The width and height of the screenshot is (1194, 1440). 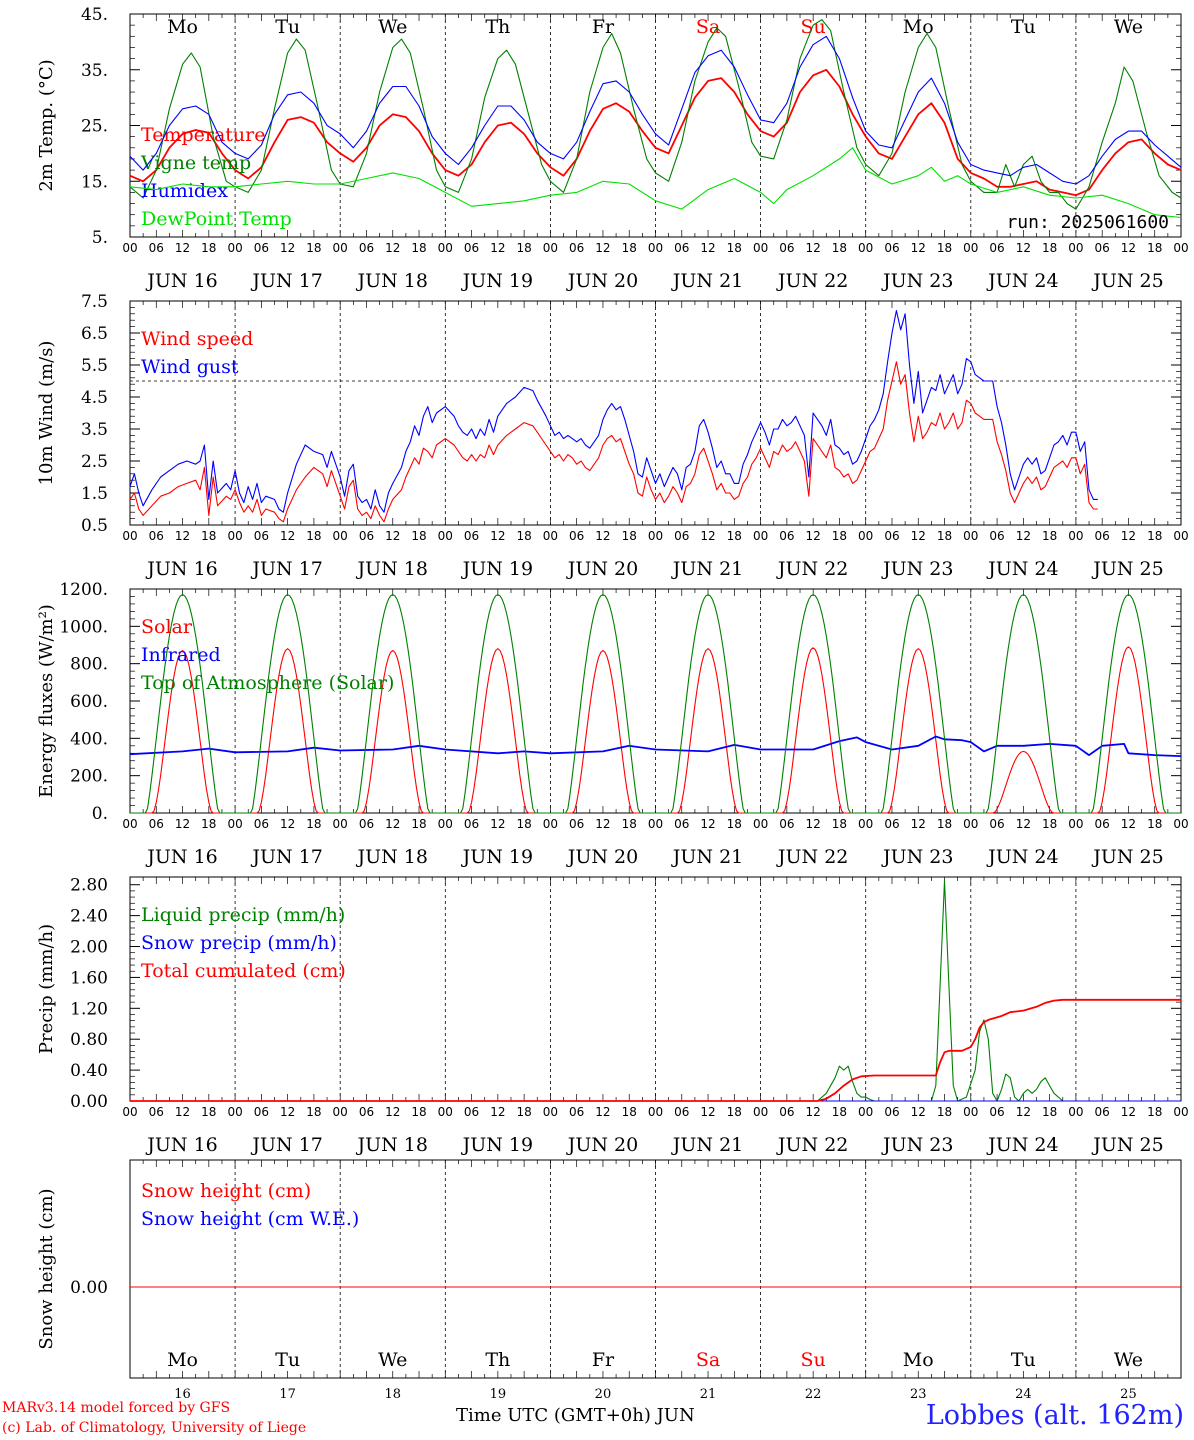 What do you see at coordinates (655, 701) in the screenshot?
I see `energy-frame` at bounding box center [655, 701].